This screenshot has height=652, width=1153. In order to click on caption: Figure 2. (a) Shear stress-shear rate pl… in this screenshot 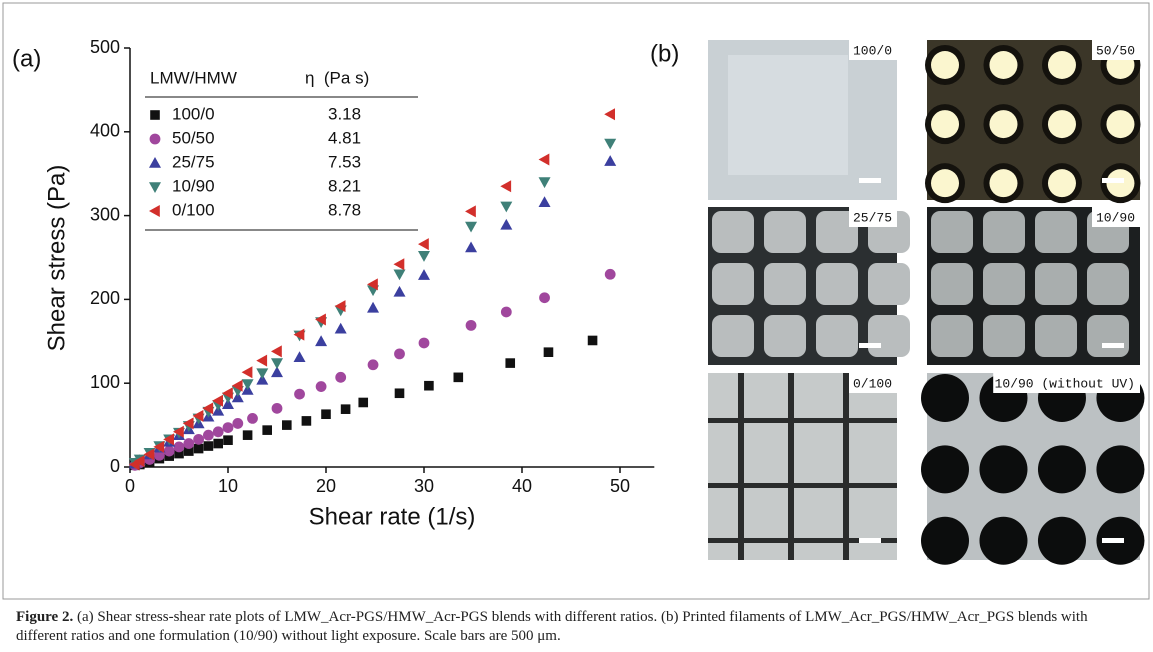, I will do `click(576, 627)`.